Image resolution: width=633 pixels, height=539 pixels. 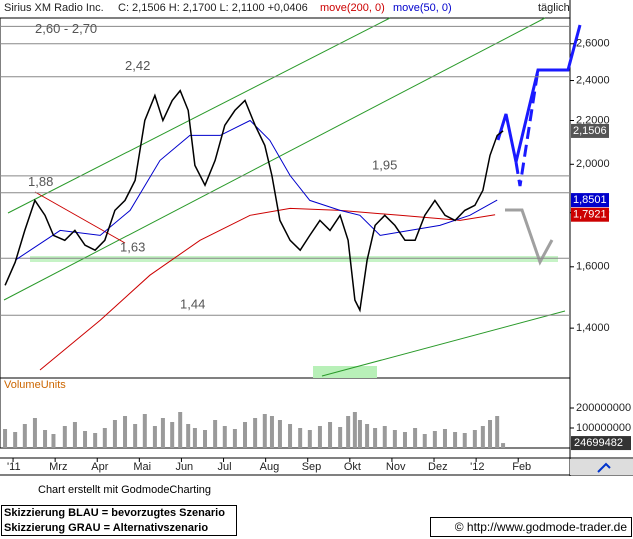 What do you see at coordinates (184, 467) in the screenshot?
I see `x-tick-label: Jun` at bounding box center [184, 467].